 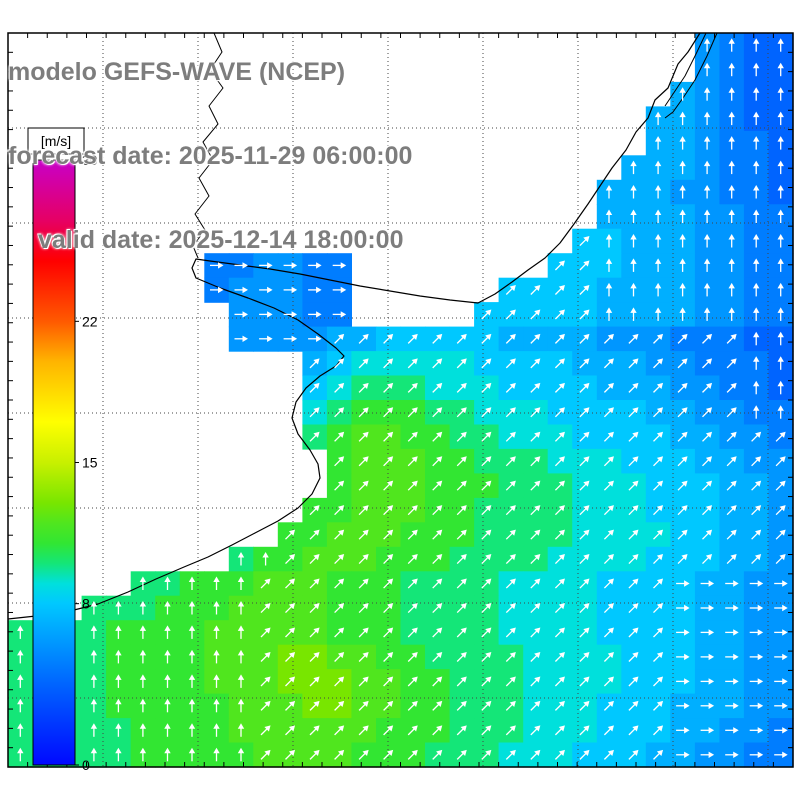 I want to click on colorbar-units-box, so click(x=56, y=141).